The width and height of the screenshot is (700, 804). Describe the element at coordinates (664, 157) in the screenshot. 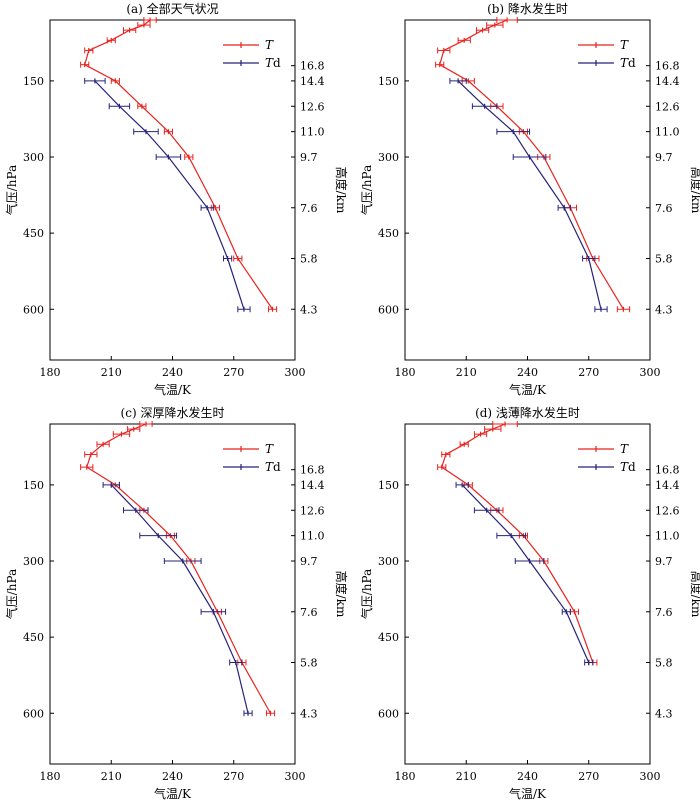

I see `height-tick-label: 9.7` at that location.